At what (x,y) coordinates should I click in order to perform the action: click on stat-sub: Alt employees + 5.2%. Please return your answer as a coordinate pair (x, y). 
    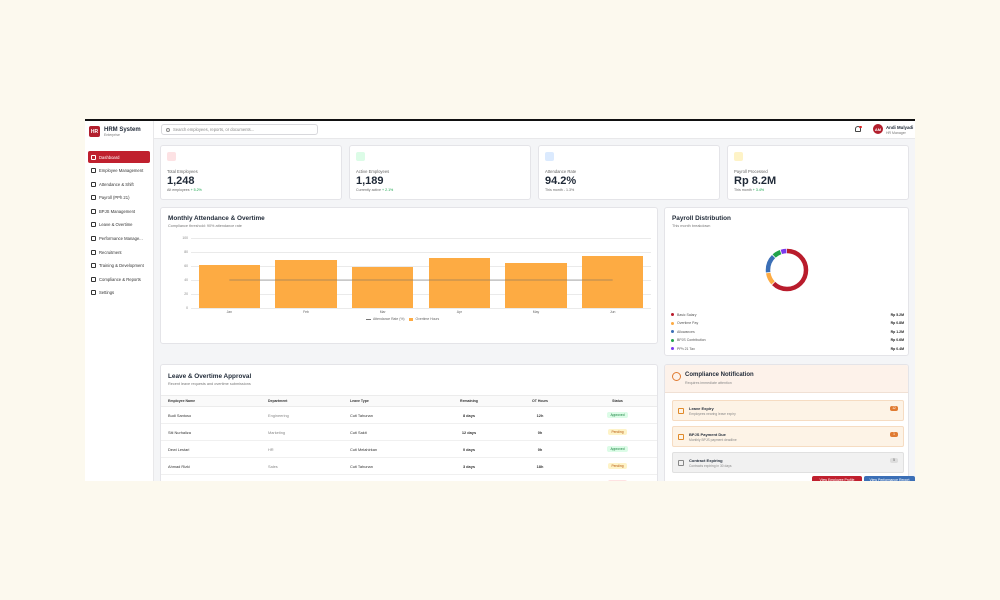
    Looking at the image, I should click on (184, 190).